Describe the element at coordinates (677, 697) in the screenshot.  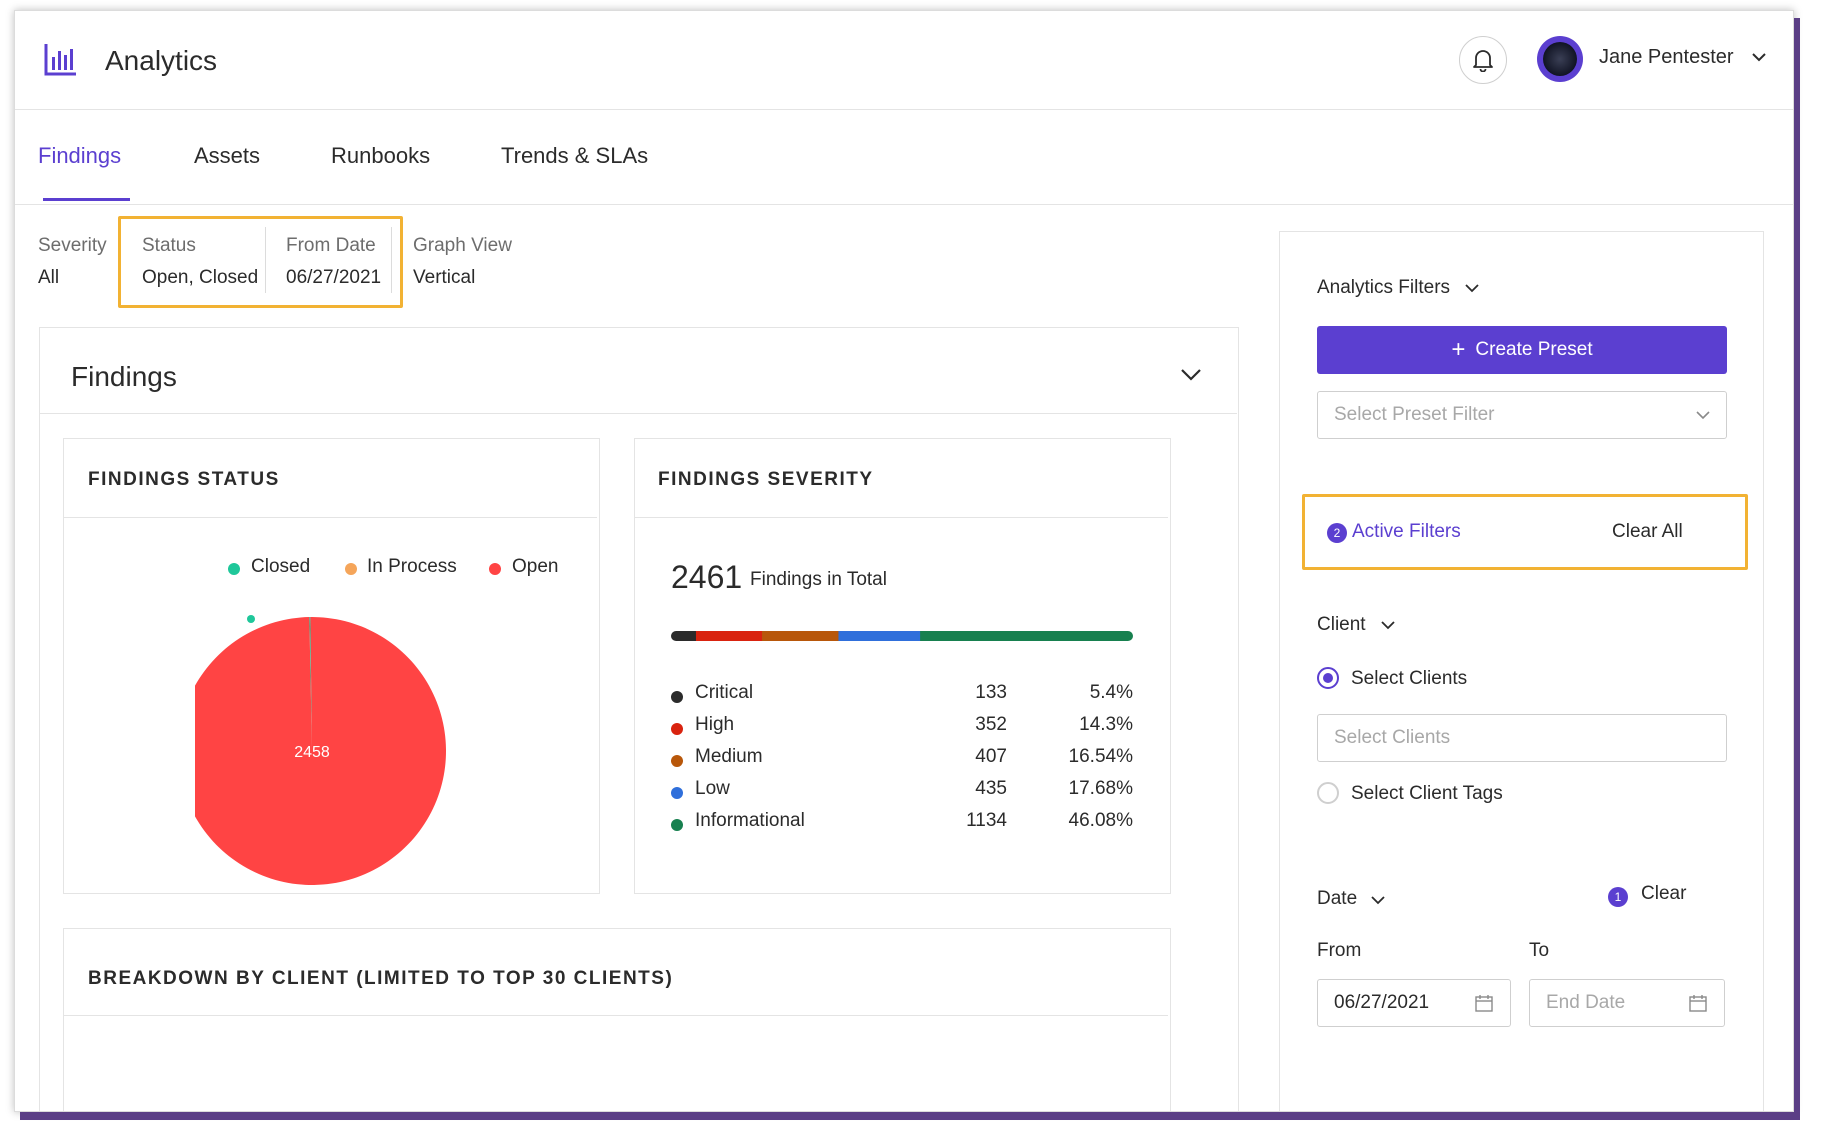
I see `critical-dot` at that location.